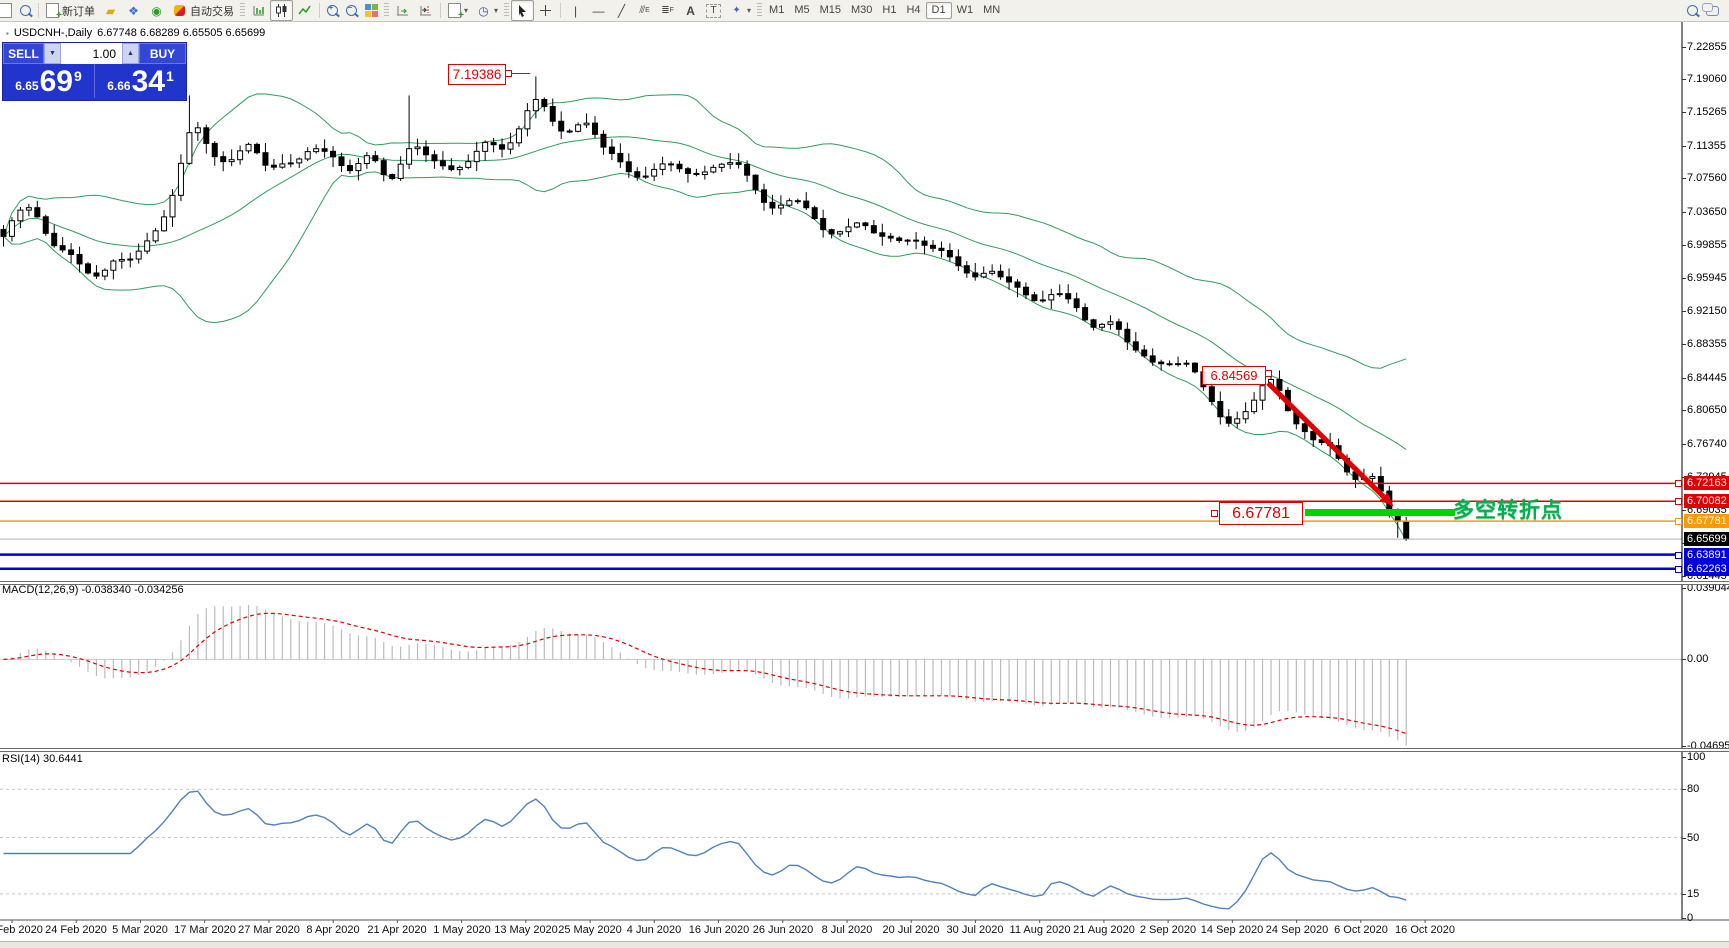 This screenshot has height=948, width=1729. I want to click on buy-price-sup: 1, so click(169, 76).